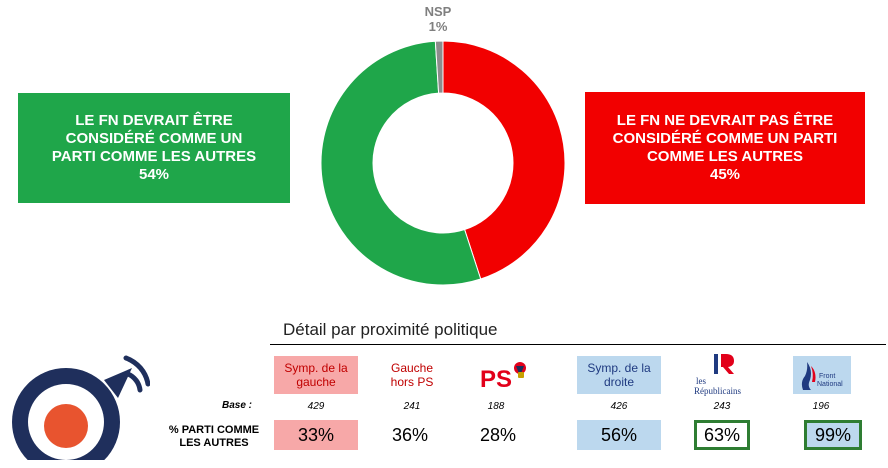 The height and width of the screenshot is (468, 888). I want to click on ps-logo-text: PS, so click(496, 379).